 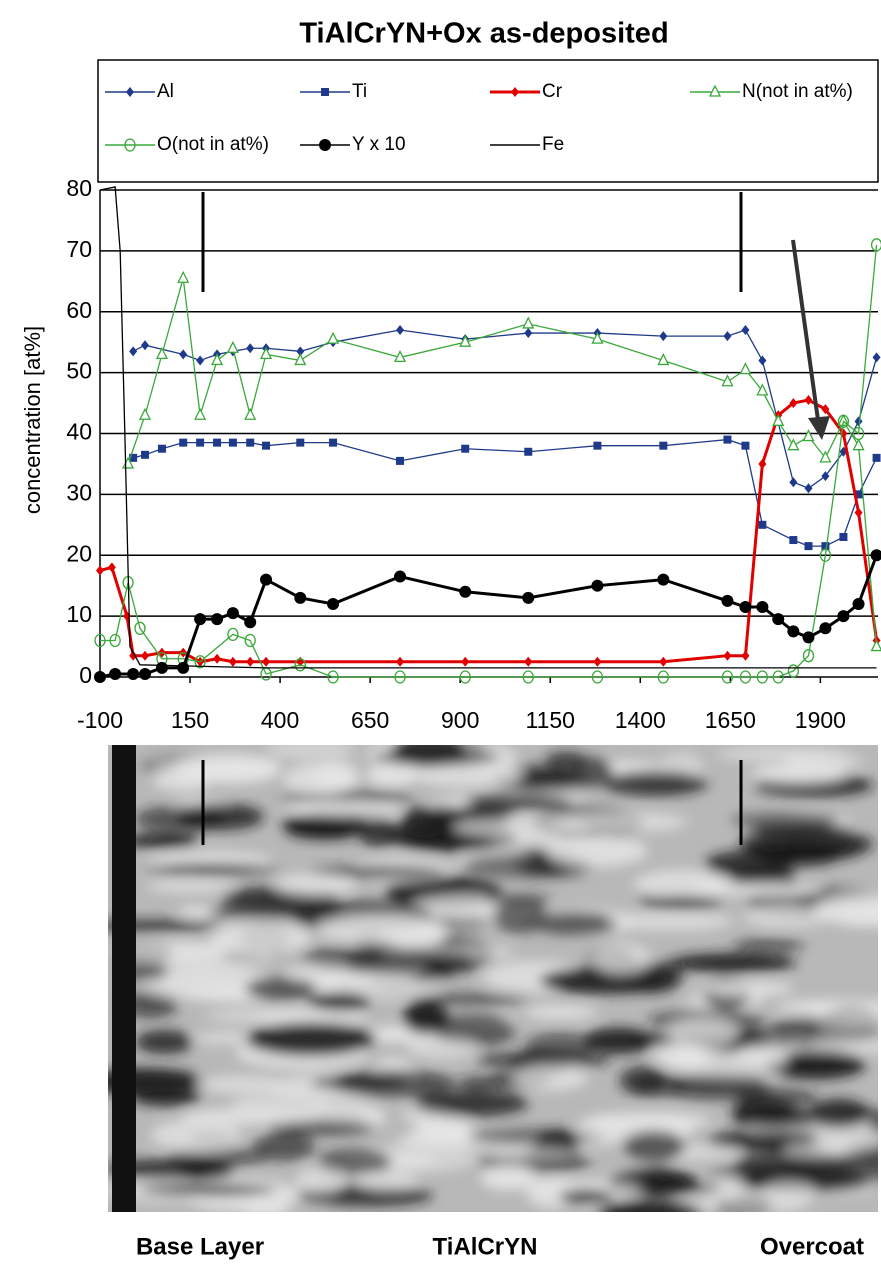 I want to click on x-tick-label: 1400, so click(x=640, y=720).